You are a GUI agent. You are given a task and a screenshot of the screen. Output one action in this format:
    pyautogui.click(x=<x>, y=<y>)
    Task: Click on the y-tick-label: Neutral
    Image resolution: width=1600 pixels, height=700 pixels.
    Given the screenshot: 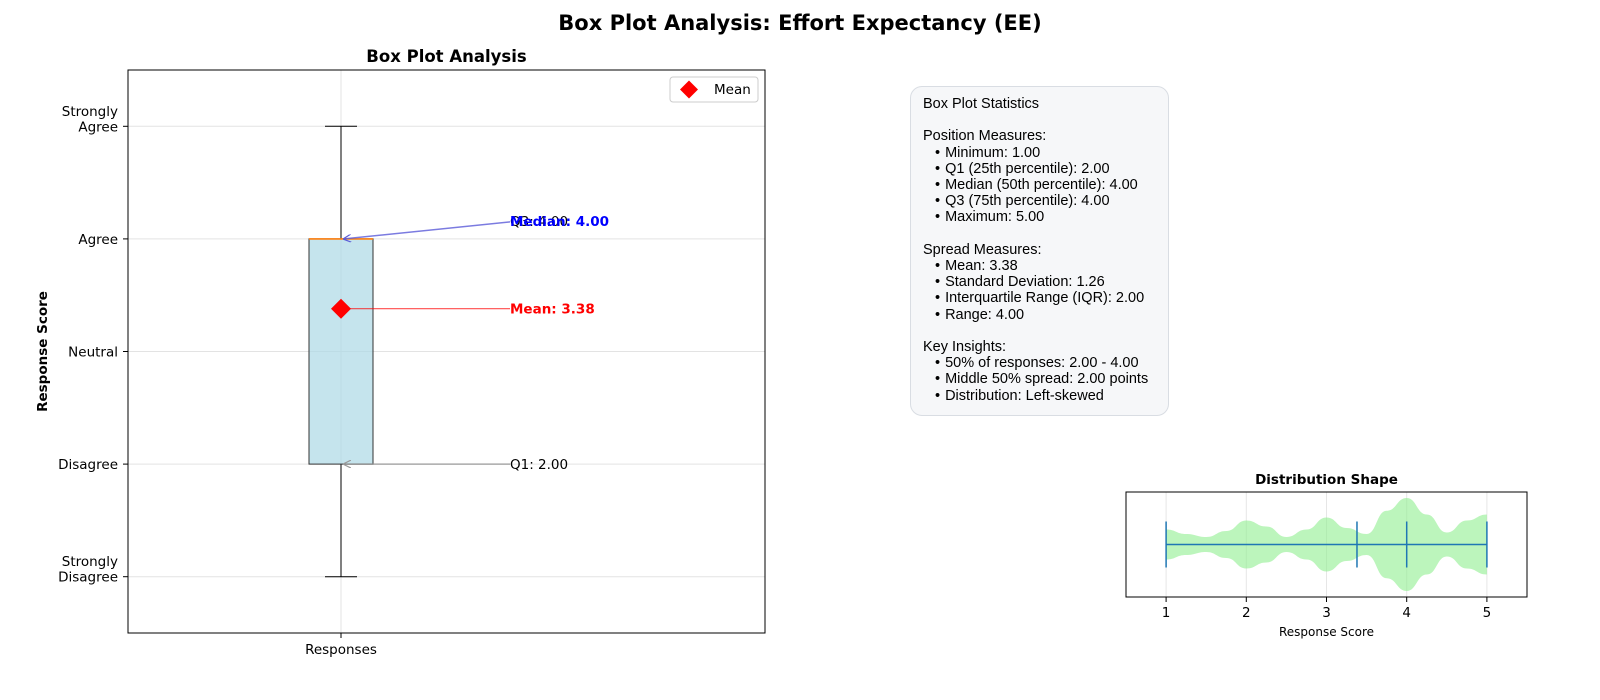 What is the action you would take?
    pyautogui.click(x=93, y=353)
    